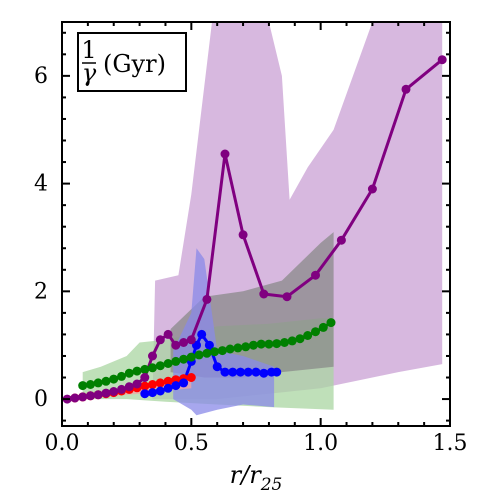  I want to click on x-tick-label: 0.0, so click(62, 443).